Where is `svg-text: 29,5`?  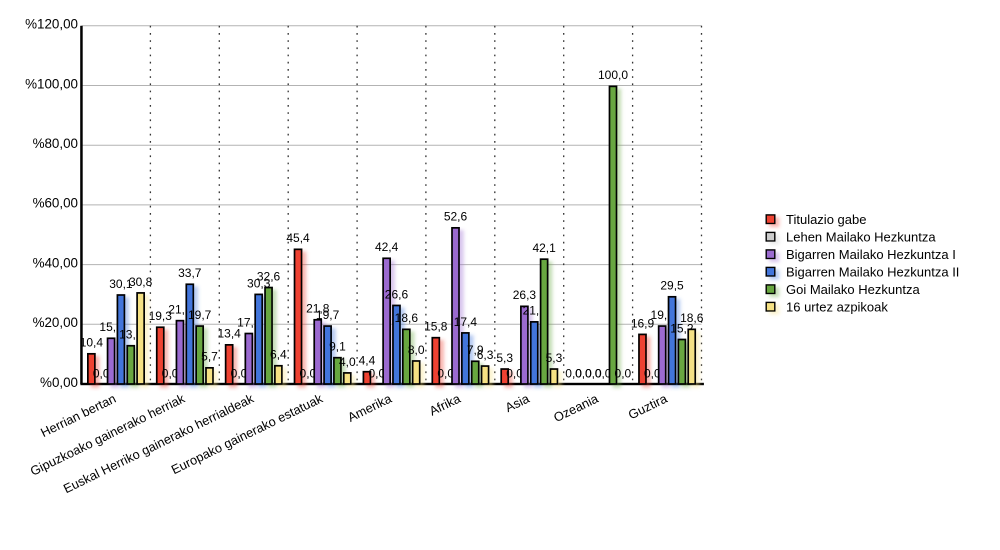 svg-text: 29,5 is located at coordinates (672, 286).